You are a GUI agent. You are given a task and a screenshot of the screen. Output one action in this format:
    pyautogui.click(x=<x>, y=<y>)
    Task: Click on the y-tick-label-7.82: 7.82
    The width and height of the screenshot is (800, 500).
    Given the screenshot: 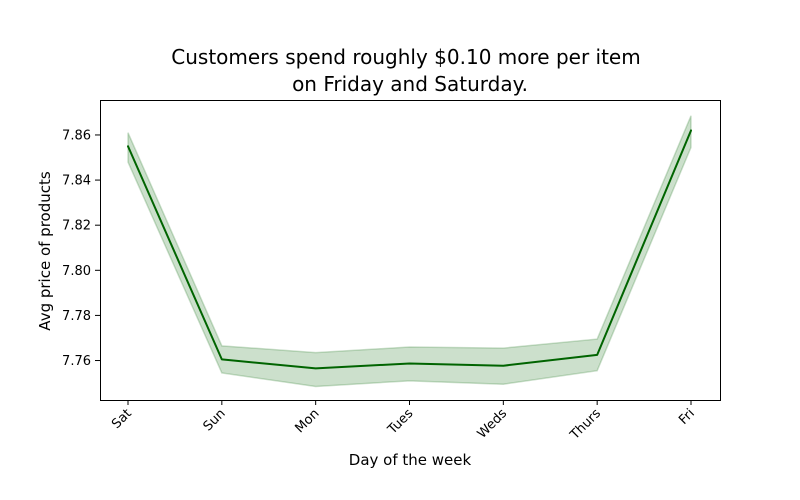 What is the action you would take?
    pyautogui.click(x=76, y=226)
    